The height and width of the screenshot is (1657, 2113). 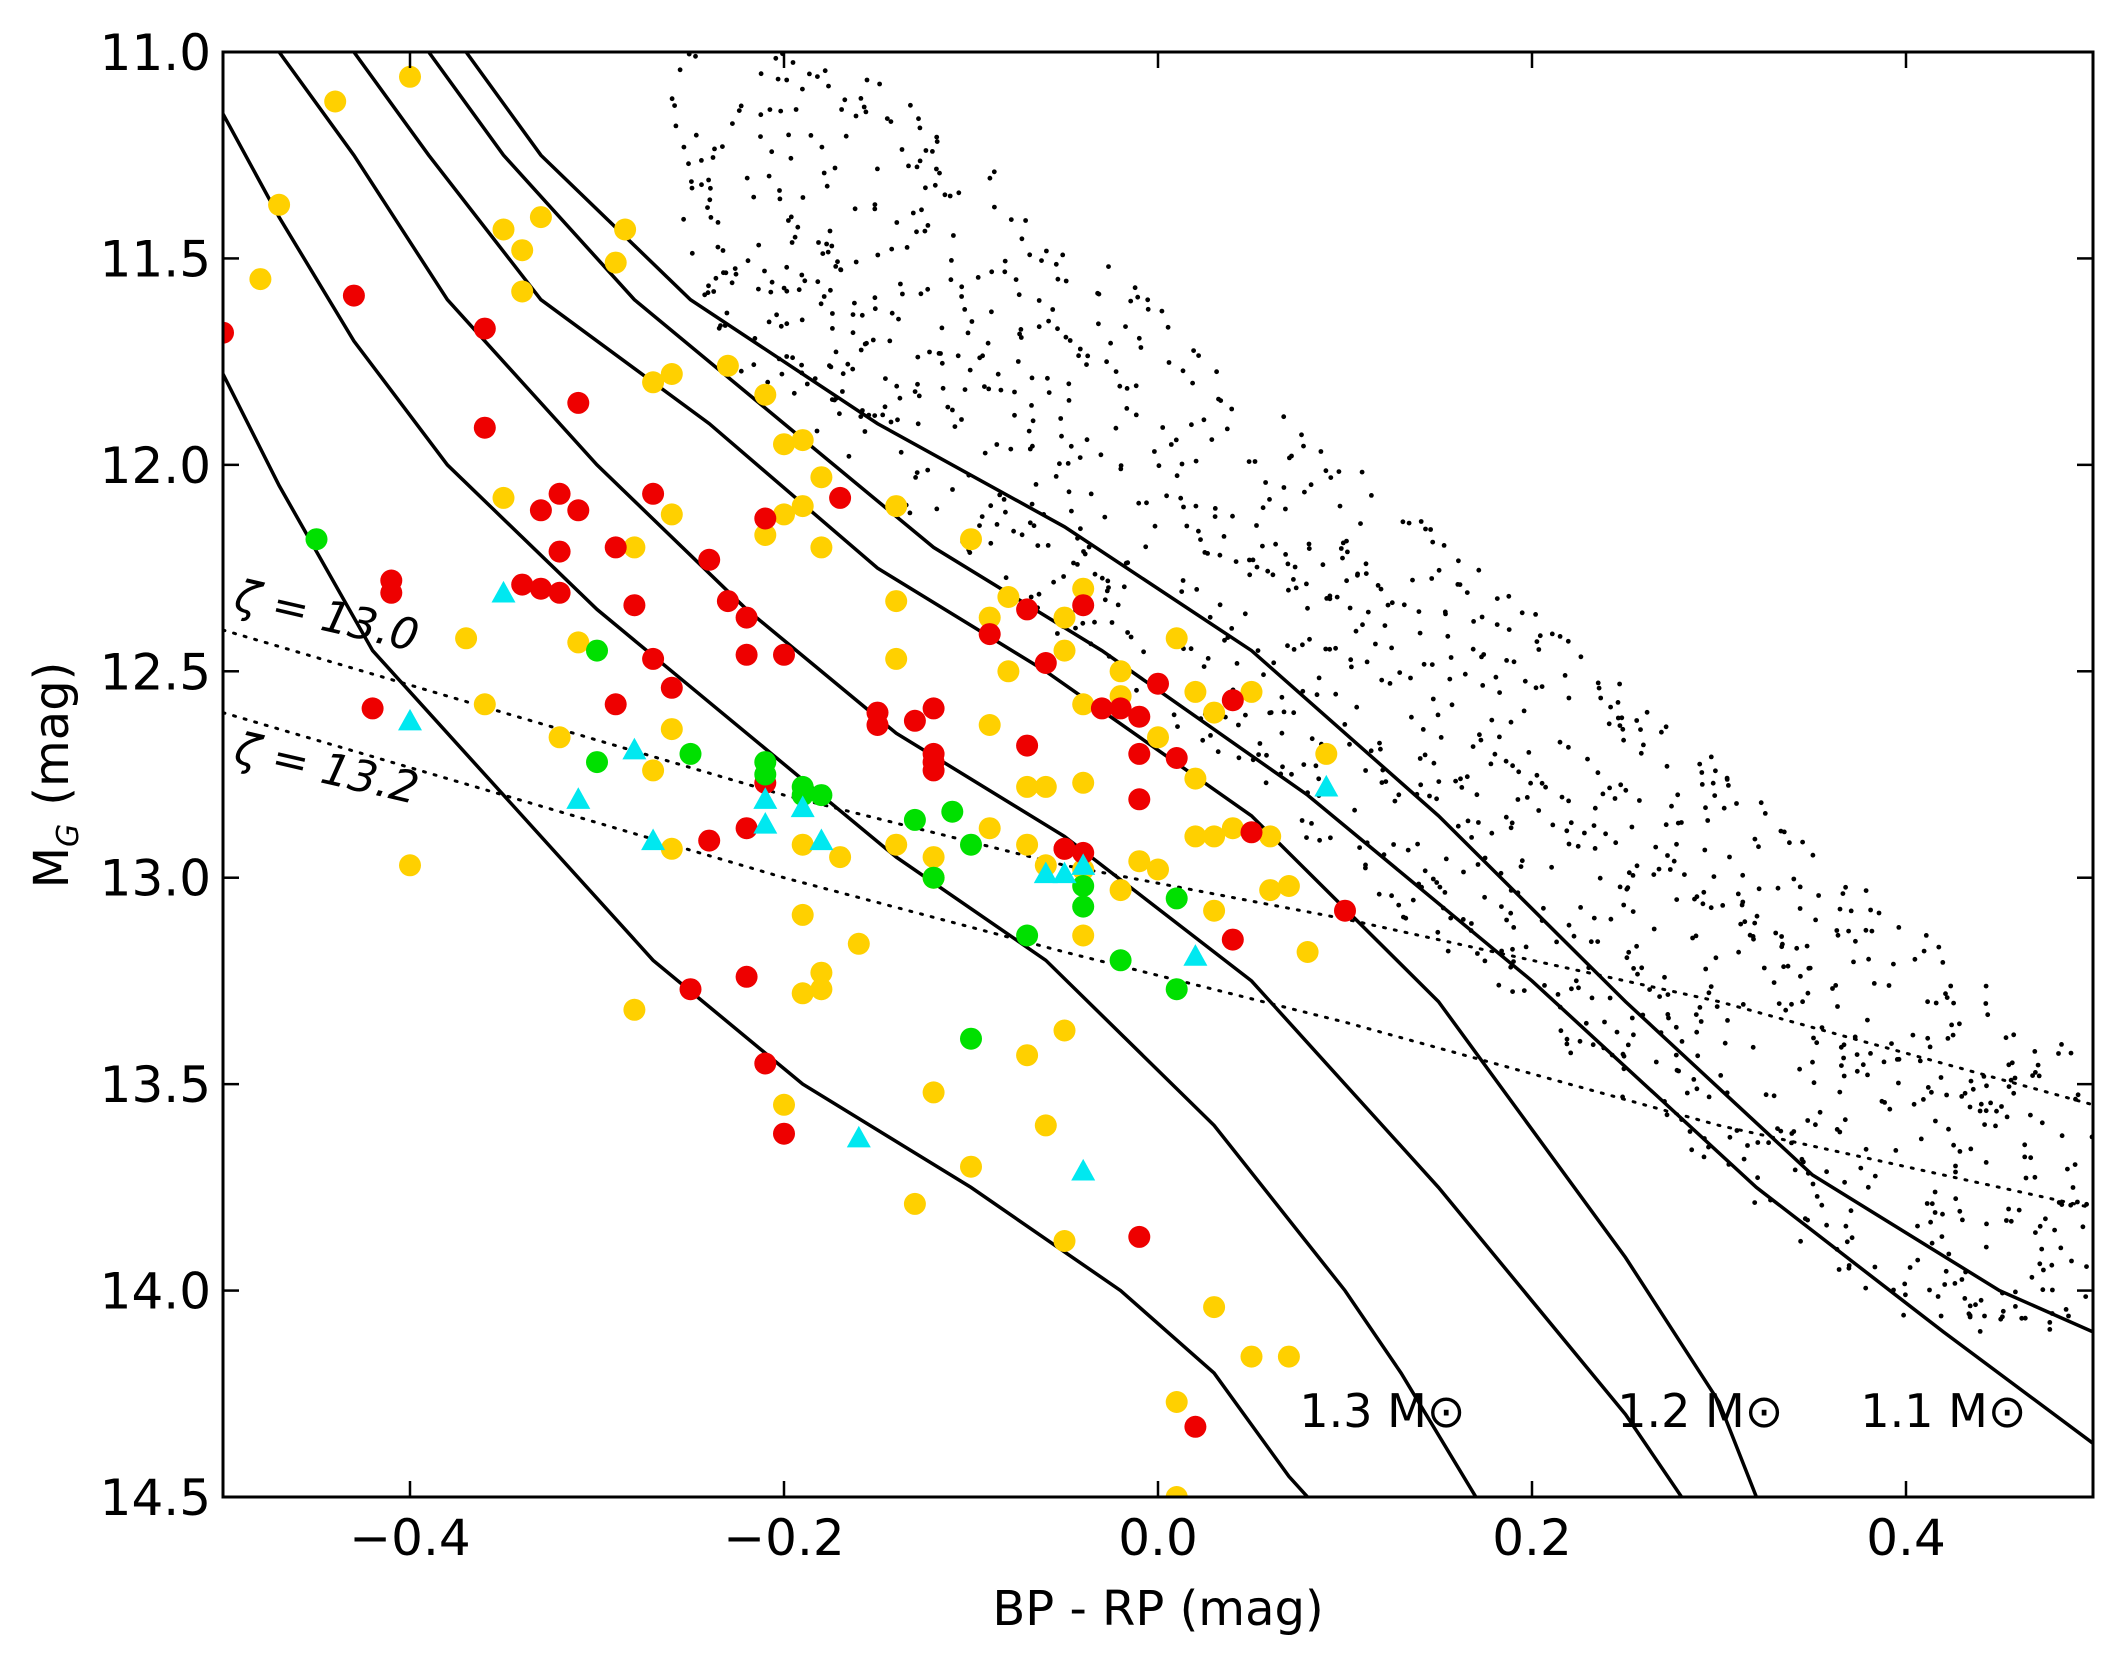 I want to click on mass-label: 1.1 M⊙, so click(x=1943, y=1411).